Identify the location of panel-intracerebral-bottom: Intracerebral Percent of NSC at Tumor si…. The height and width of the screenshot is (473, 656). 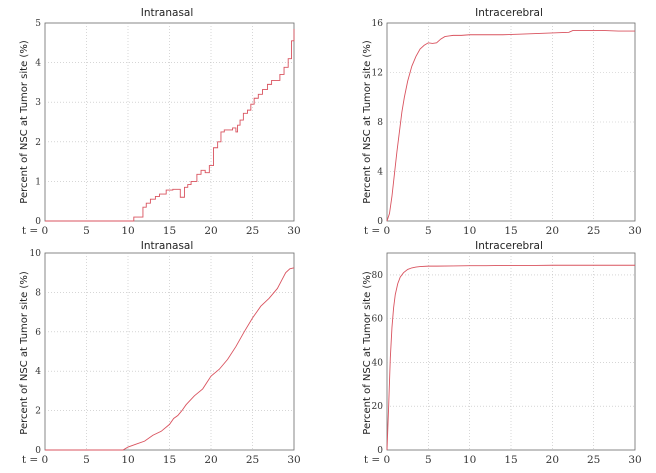
(452, 337).